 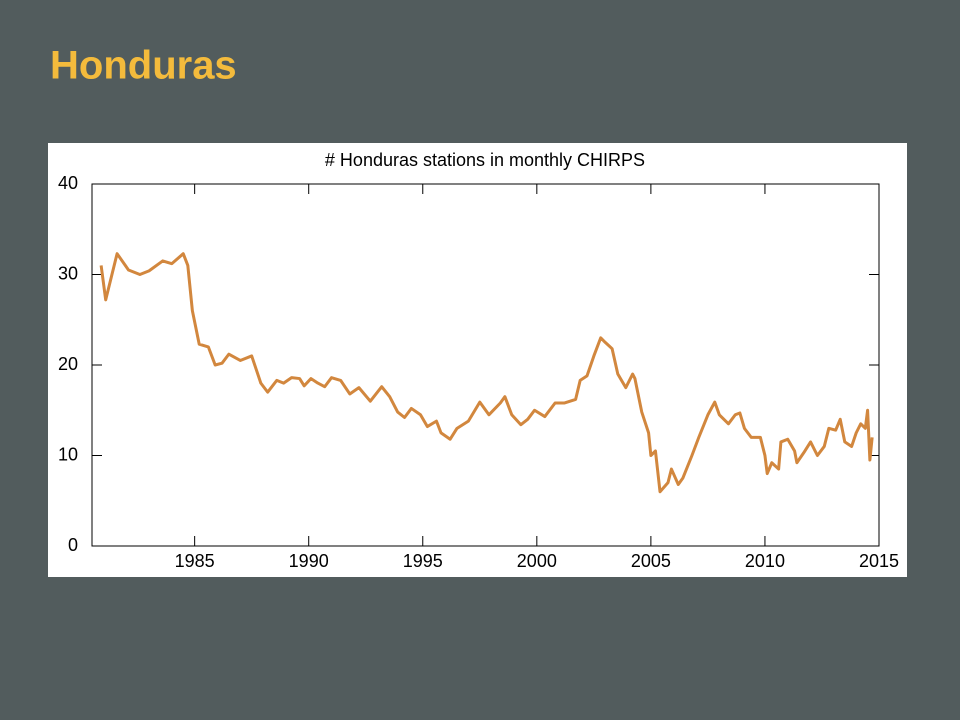 What do you see at coordinates (537, 561) in the screenshot?
I see `x-tick-label: 2000` at bounding box center [537, 561].